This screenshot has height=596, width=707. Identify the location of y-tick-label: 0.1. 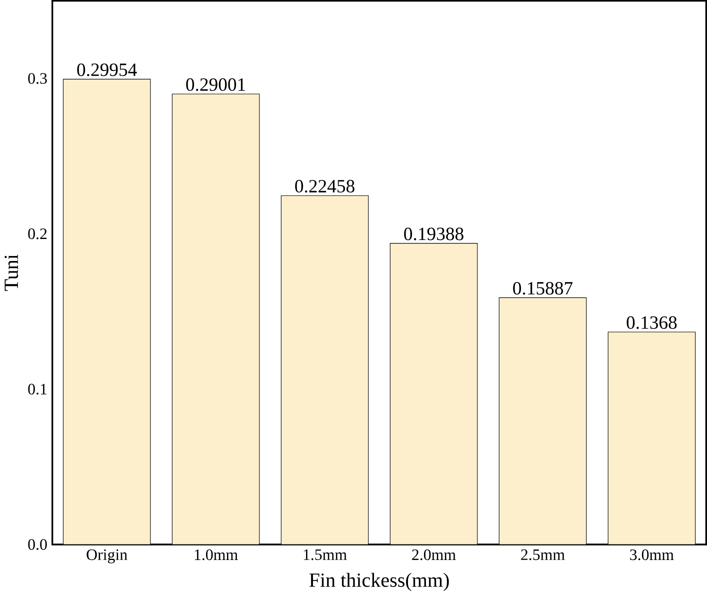
(37, 389).